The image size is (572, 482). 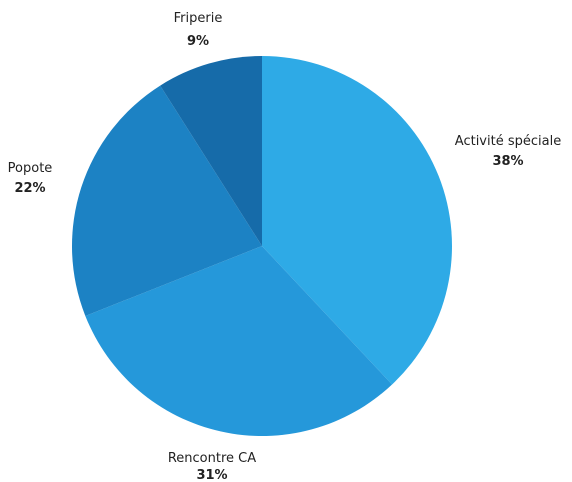 What do you see at coordinates (508, 151) in the screenshot?
I see `slice-annotation-activite-speciale: Activité spéciale 38%` at bounding box center [508, 151].